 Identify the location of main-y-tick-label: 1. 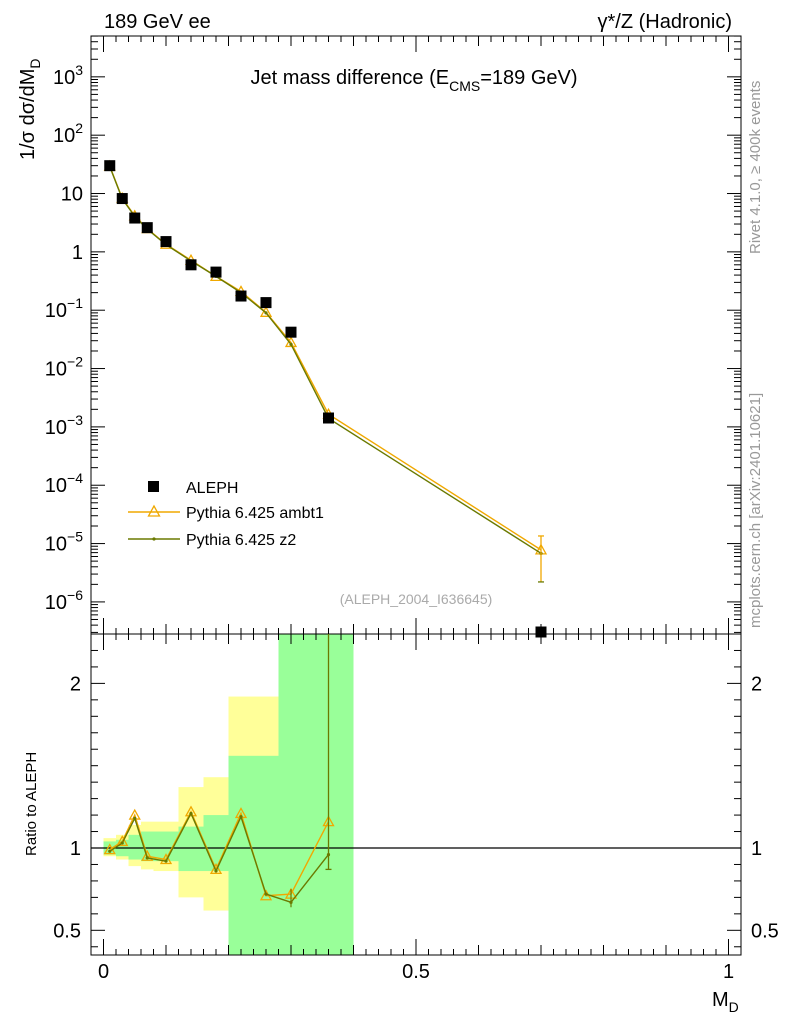
(77, 253).